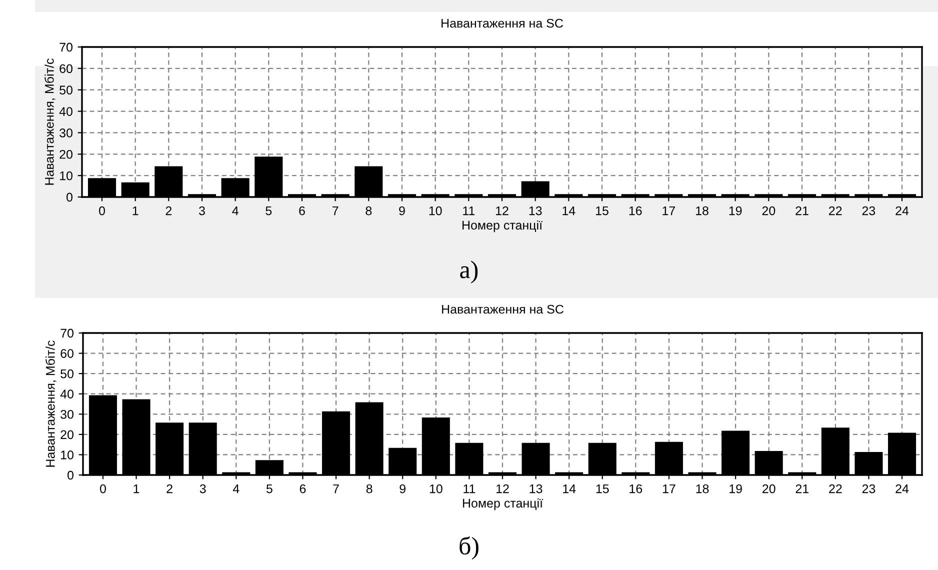 The image size is (938, 570). I want to click on text: а), so click(469, 272).